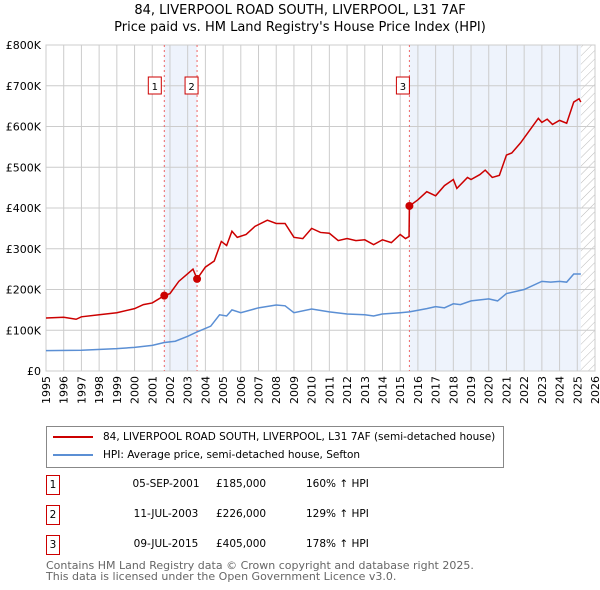 This screenshot has height=590, width=600. I want to click on x-tick-label: 2021, so click(506, 390).